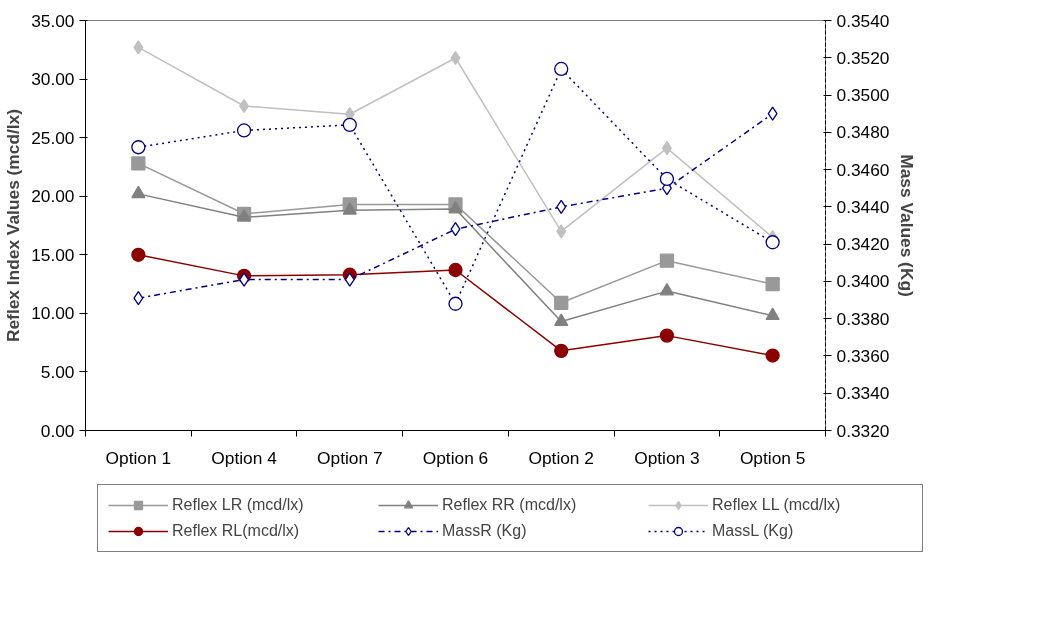  What do you see at coordinates (863, 281) in the screenshot?
I see `y2-tick-label: 0.3400` at bounding box center [863, 281].